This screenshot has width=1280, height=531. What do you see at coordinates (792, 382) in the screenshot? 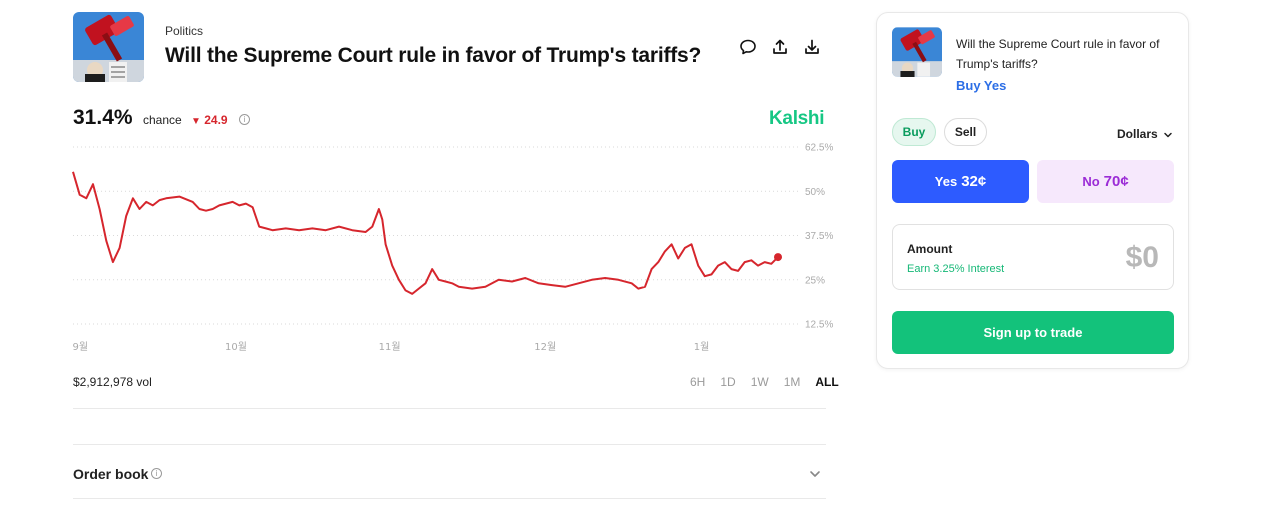
I see `range-tab-1m: 1M` at bounding box center [792, 382].